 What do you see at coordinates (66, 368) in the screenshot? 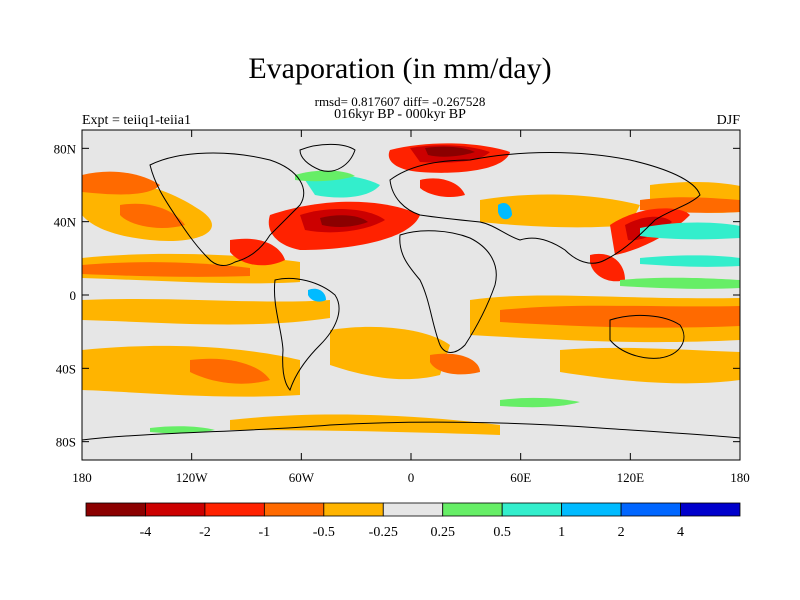
I see `lat-tick-label: 40S` at bounding box center [66, 368].